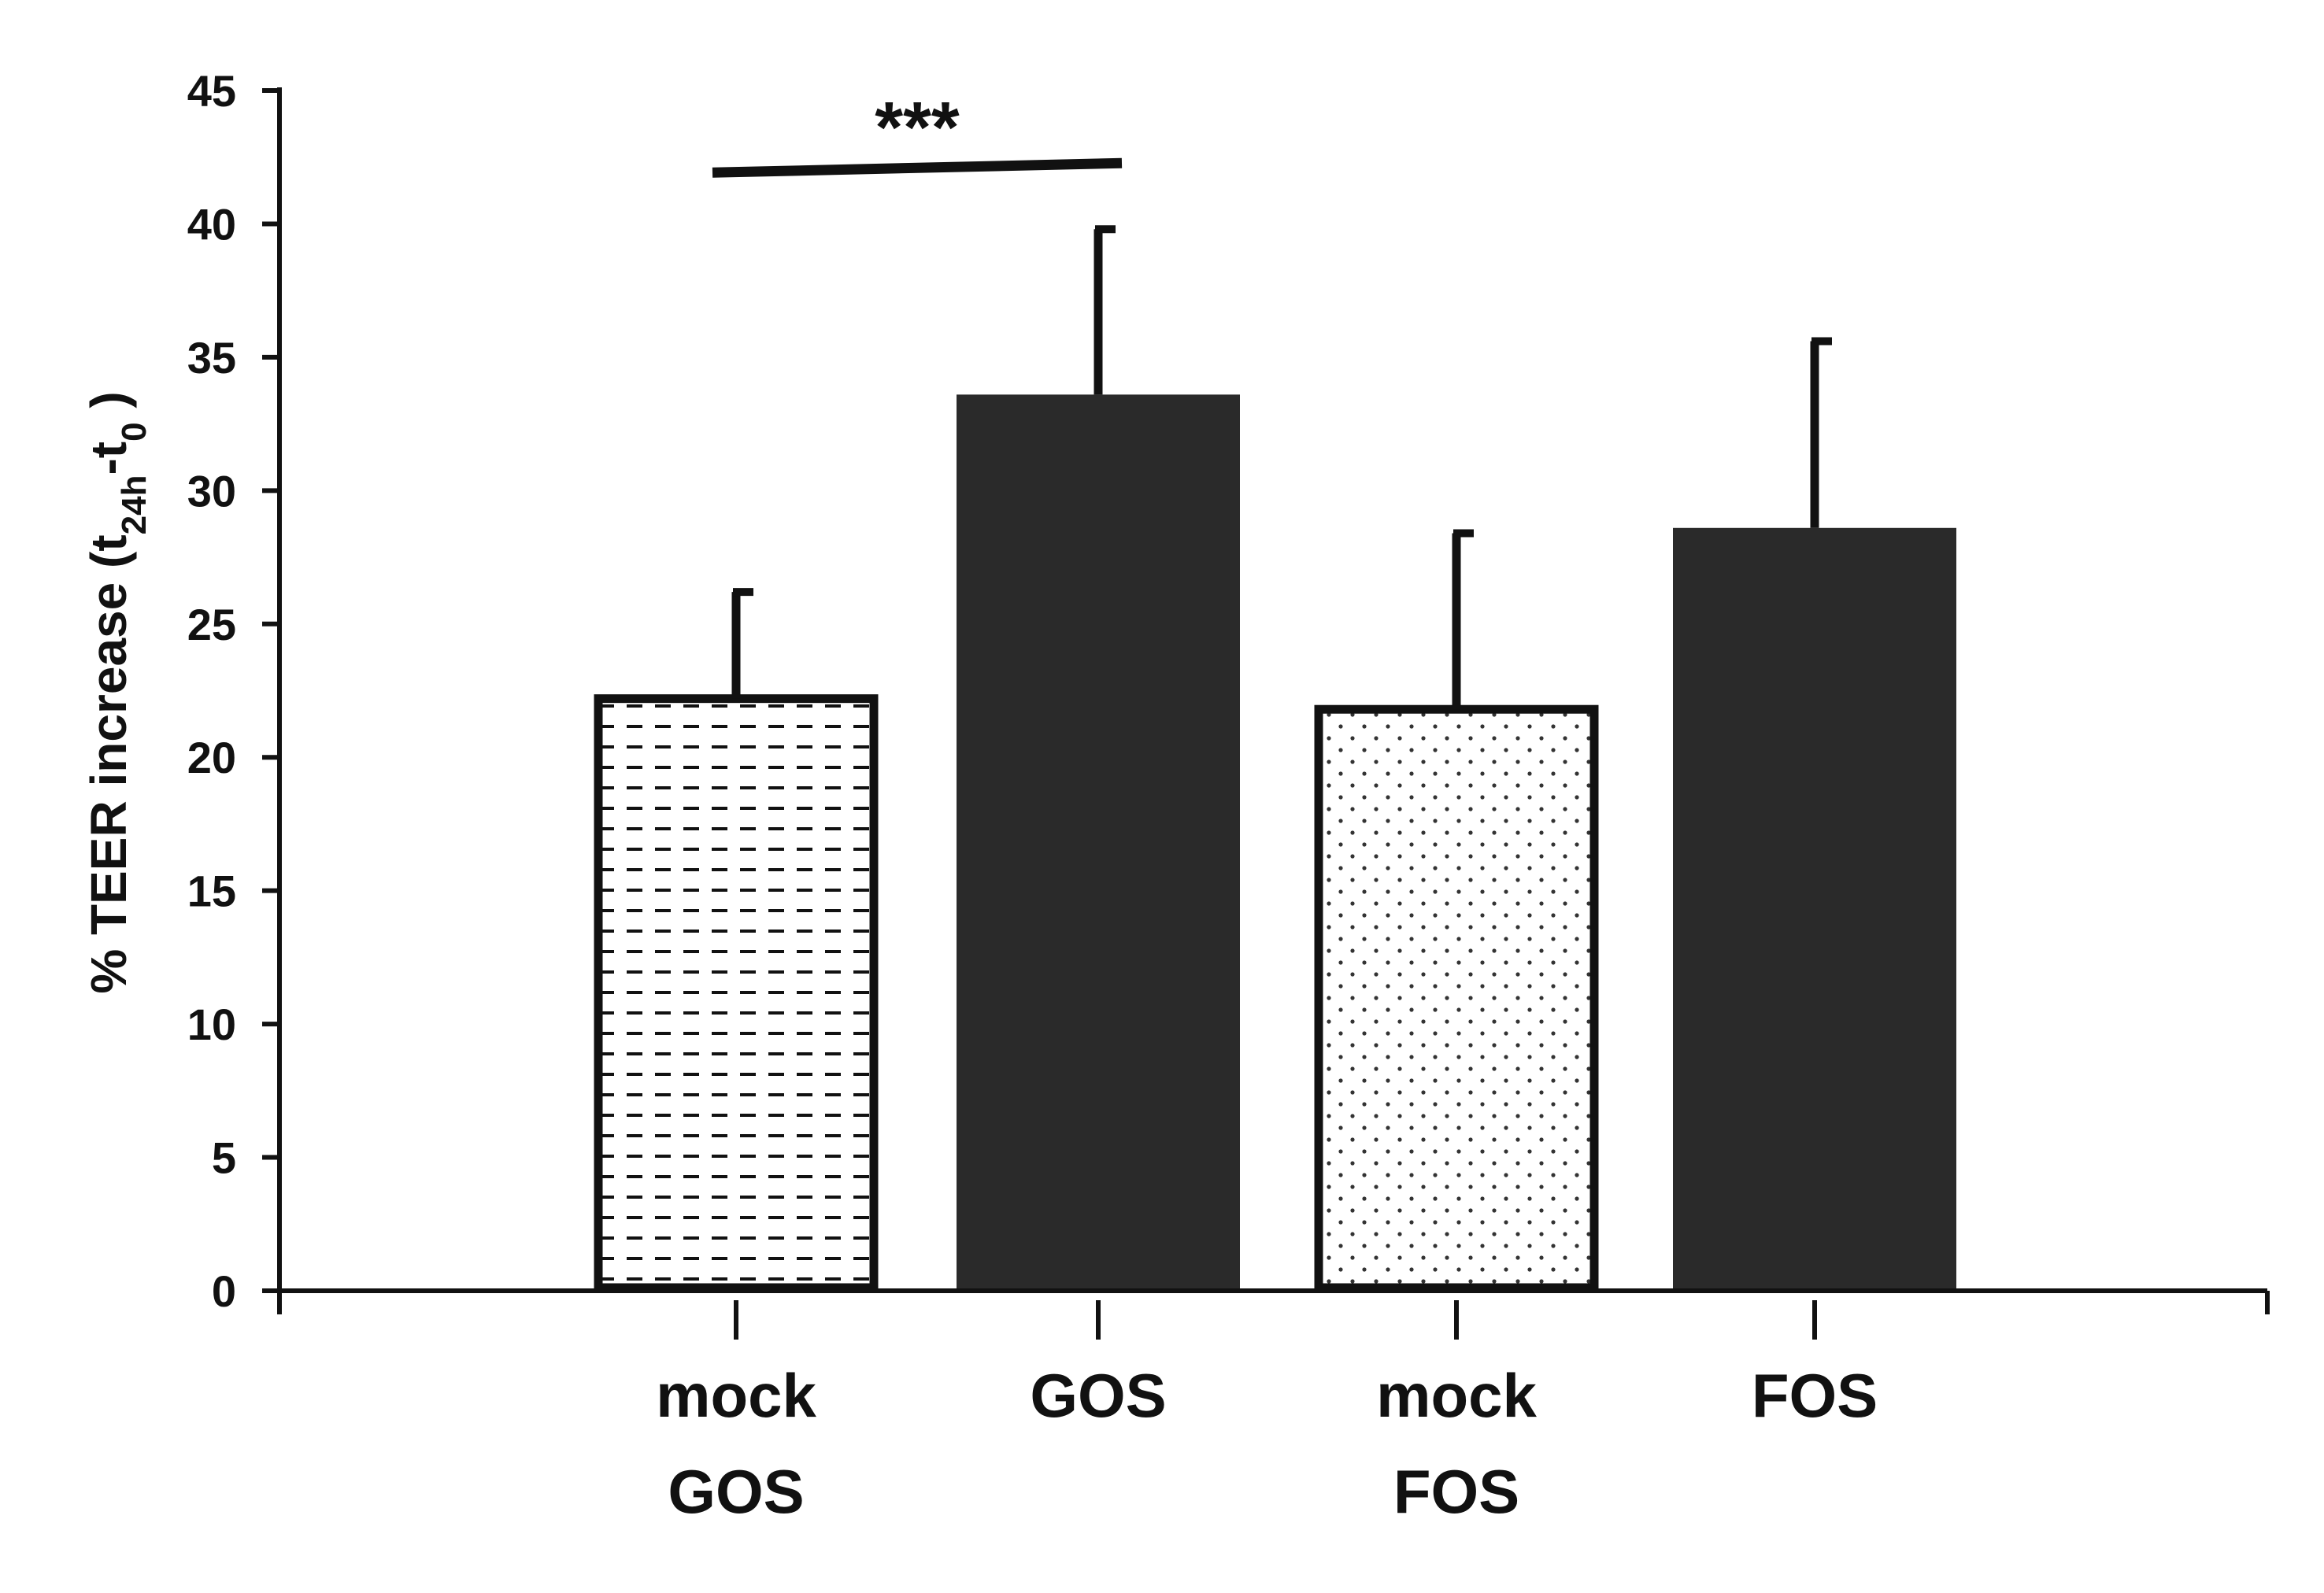  Describe the element at coordinates (1815, 1395) in the screenshot. I see `category-label-3-0: FOS` at that location.